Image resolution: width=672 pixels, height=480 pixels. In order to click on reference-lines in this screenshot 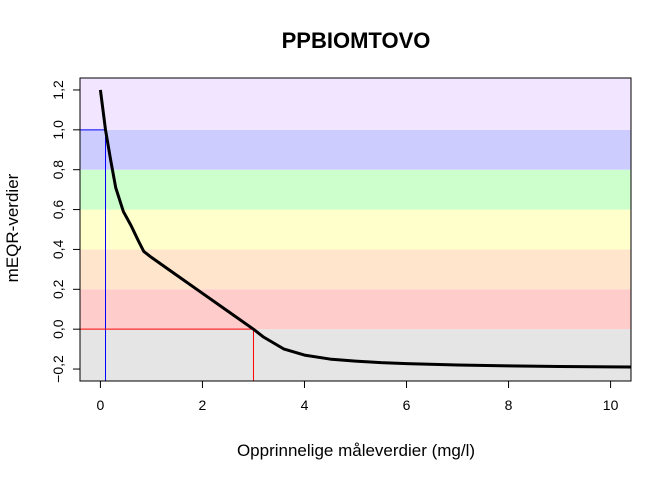, I will do `click(167, 255)`.